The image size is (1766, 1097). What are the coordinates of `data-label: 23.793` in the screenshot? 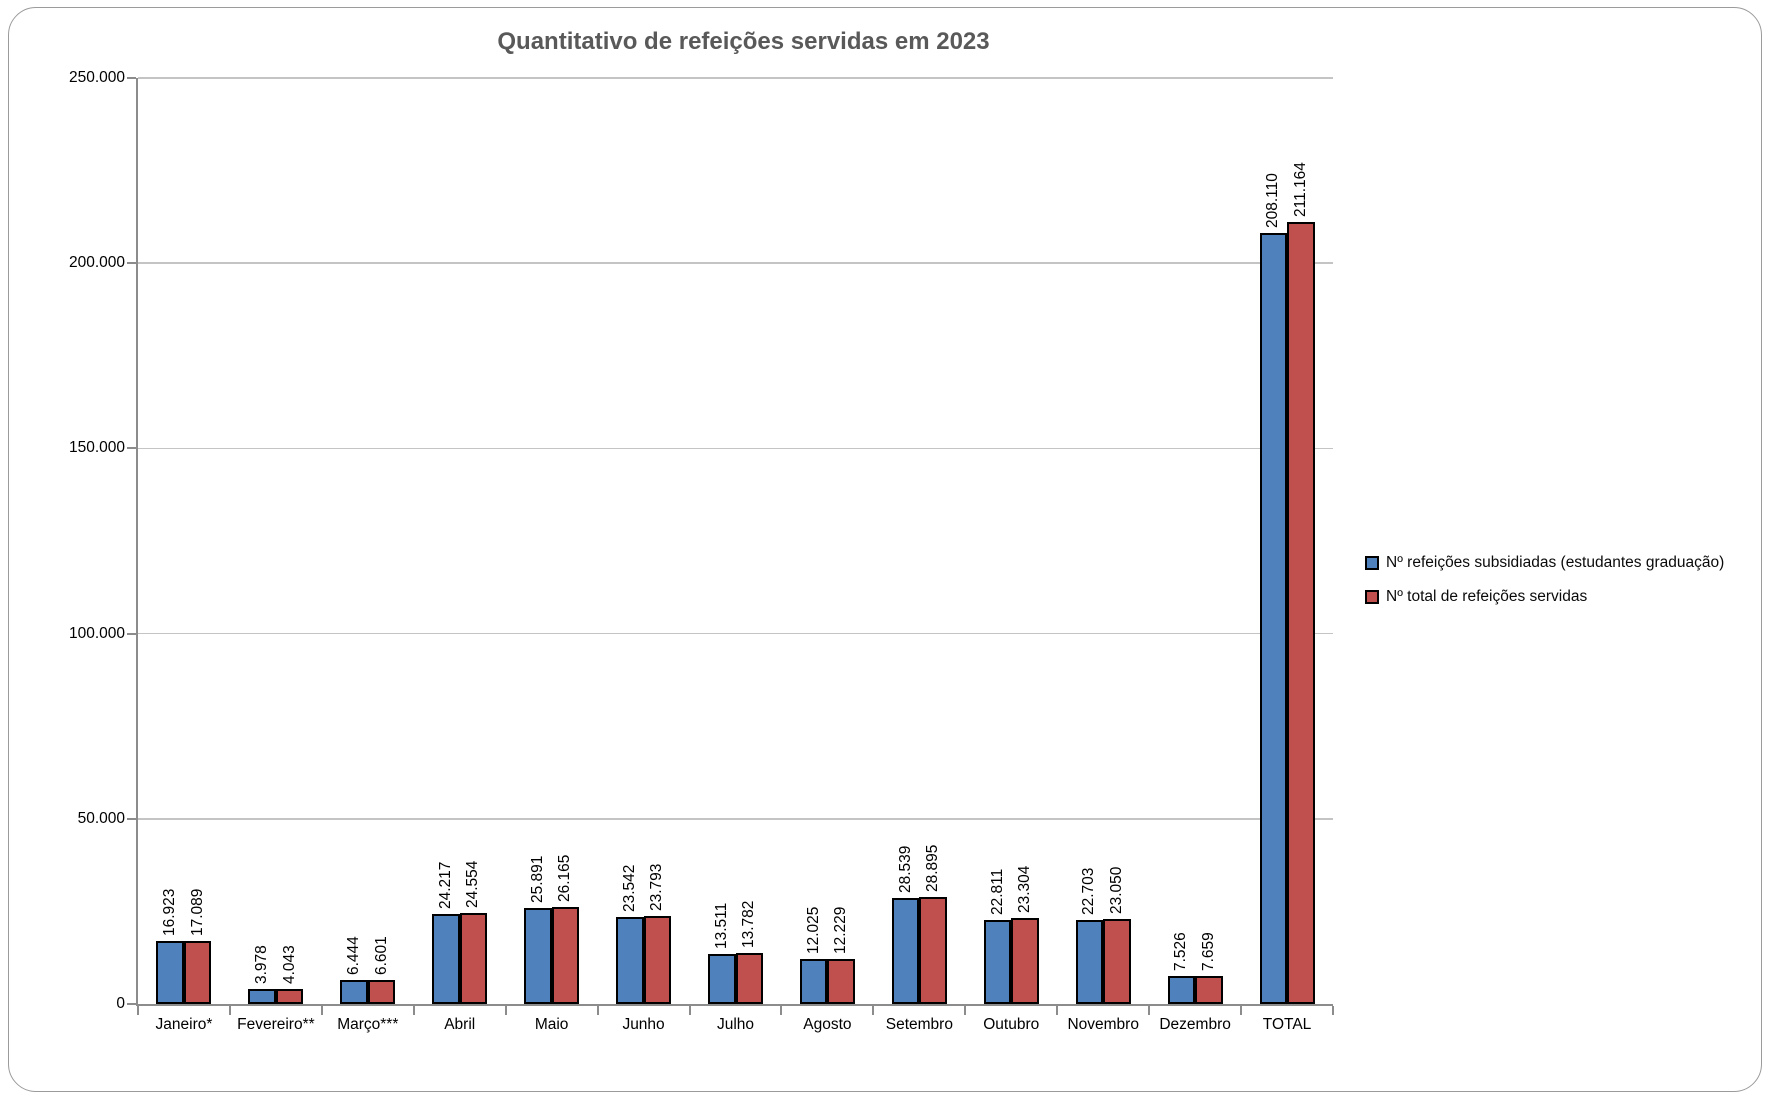 It's located at (657, 887).